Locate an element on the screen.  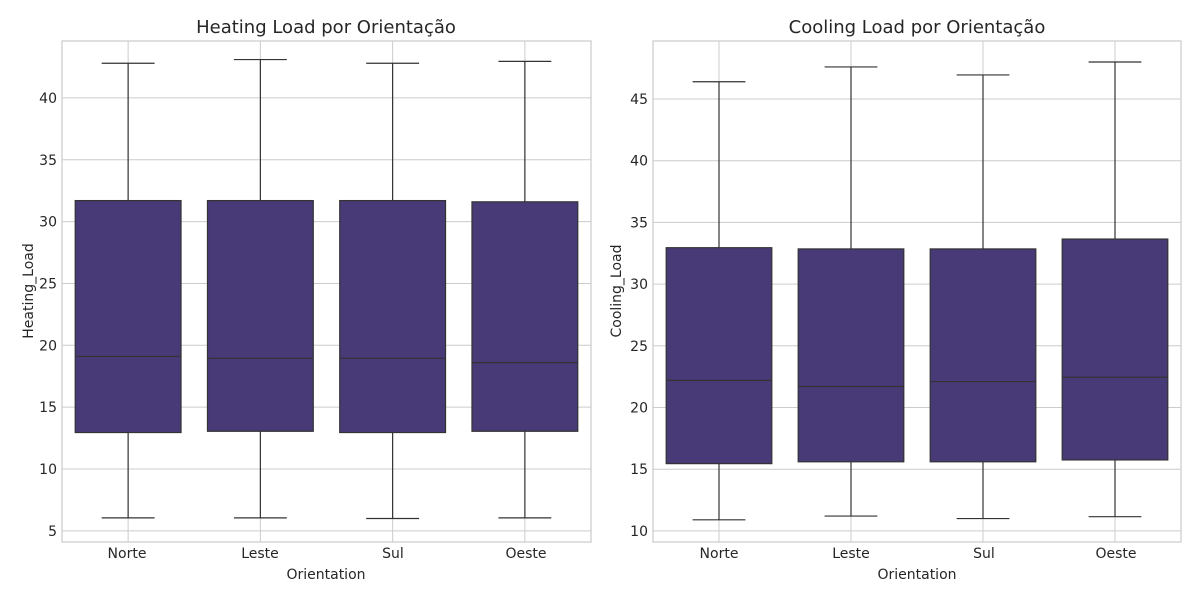
y-tick-label: 5 is located at coordinates (52, 532).